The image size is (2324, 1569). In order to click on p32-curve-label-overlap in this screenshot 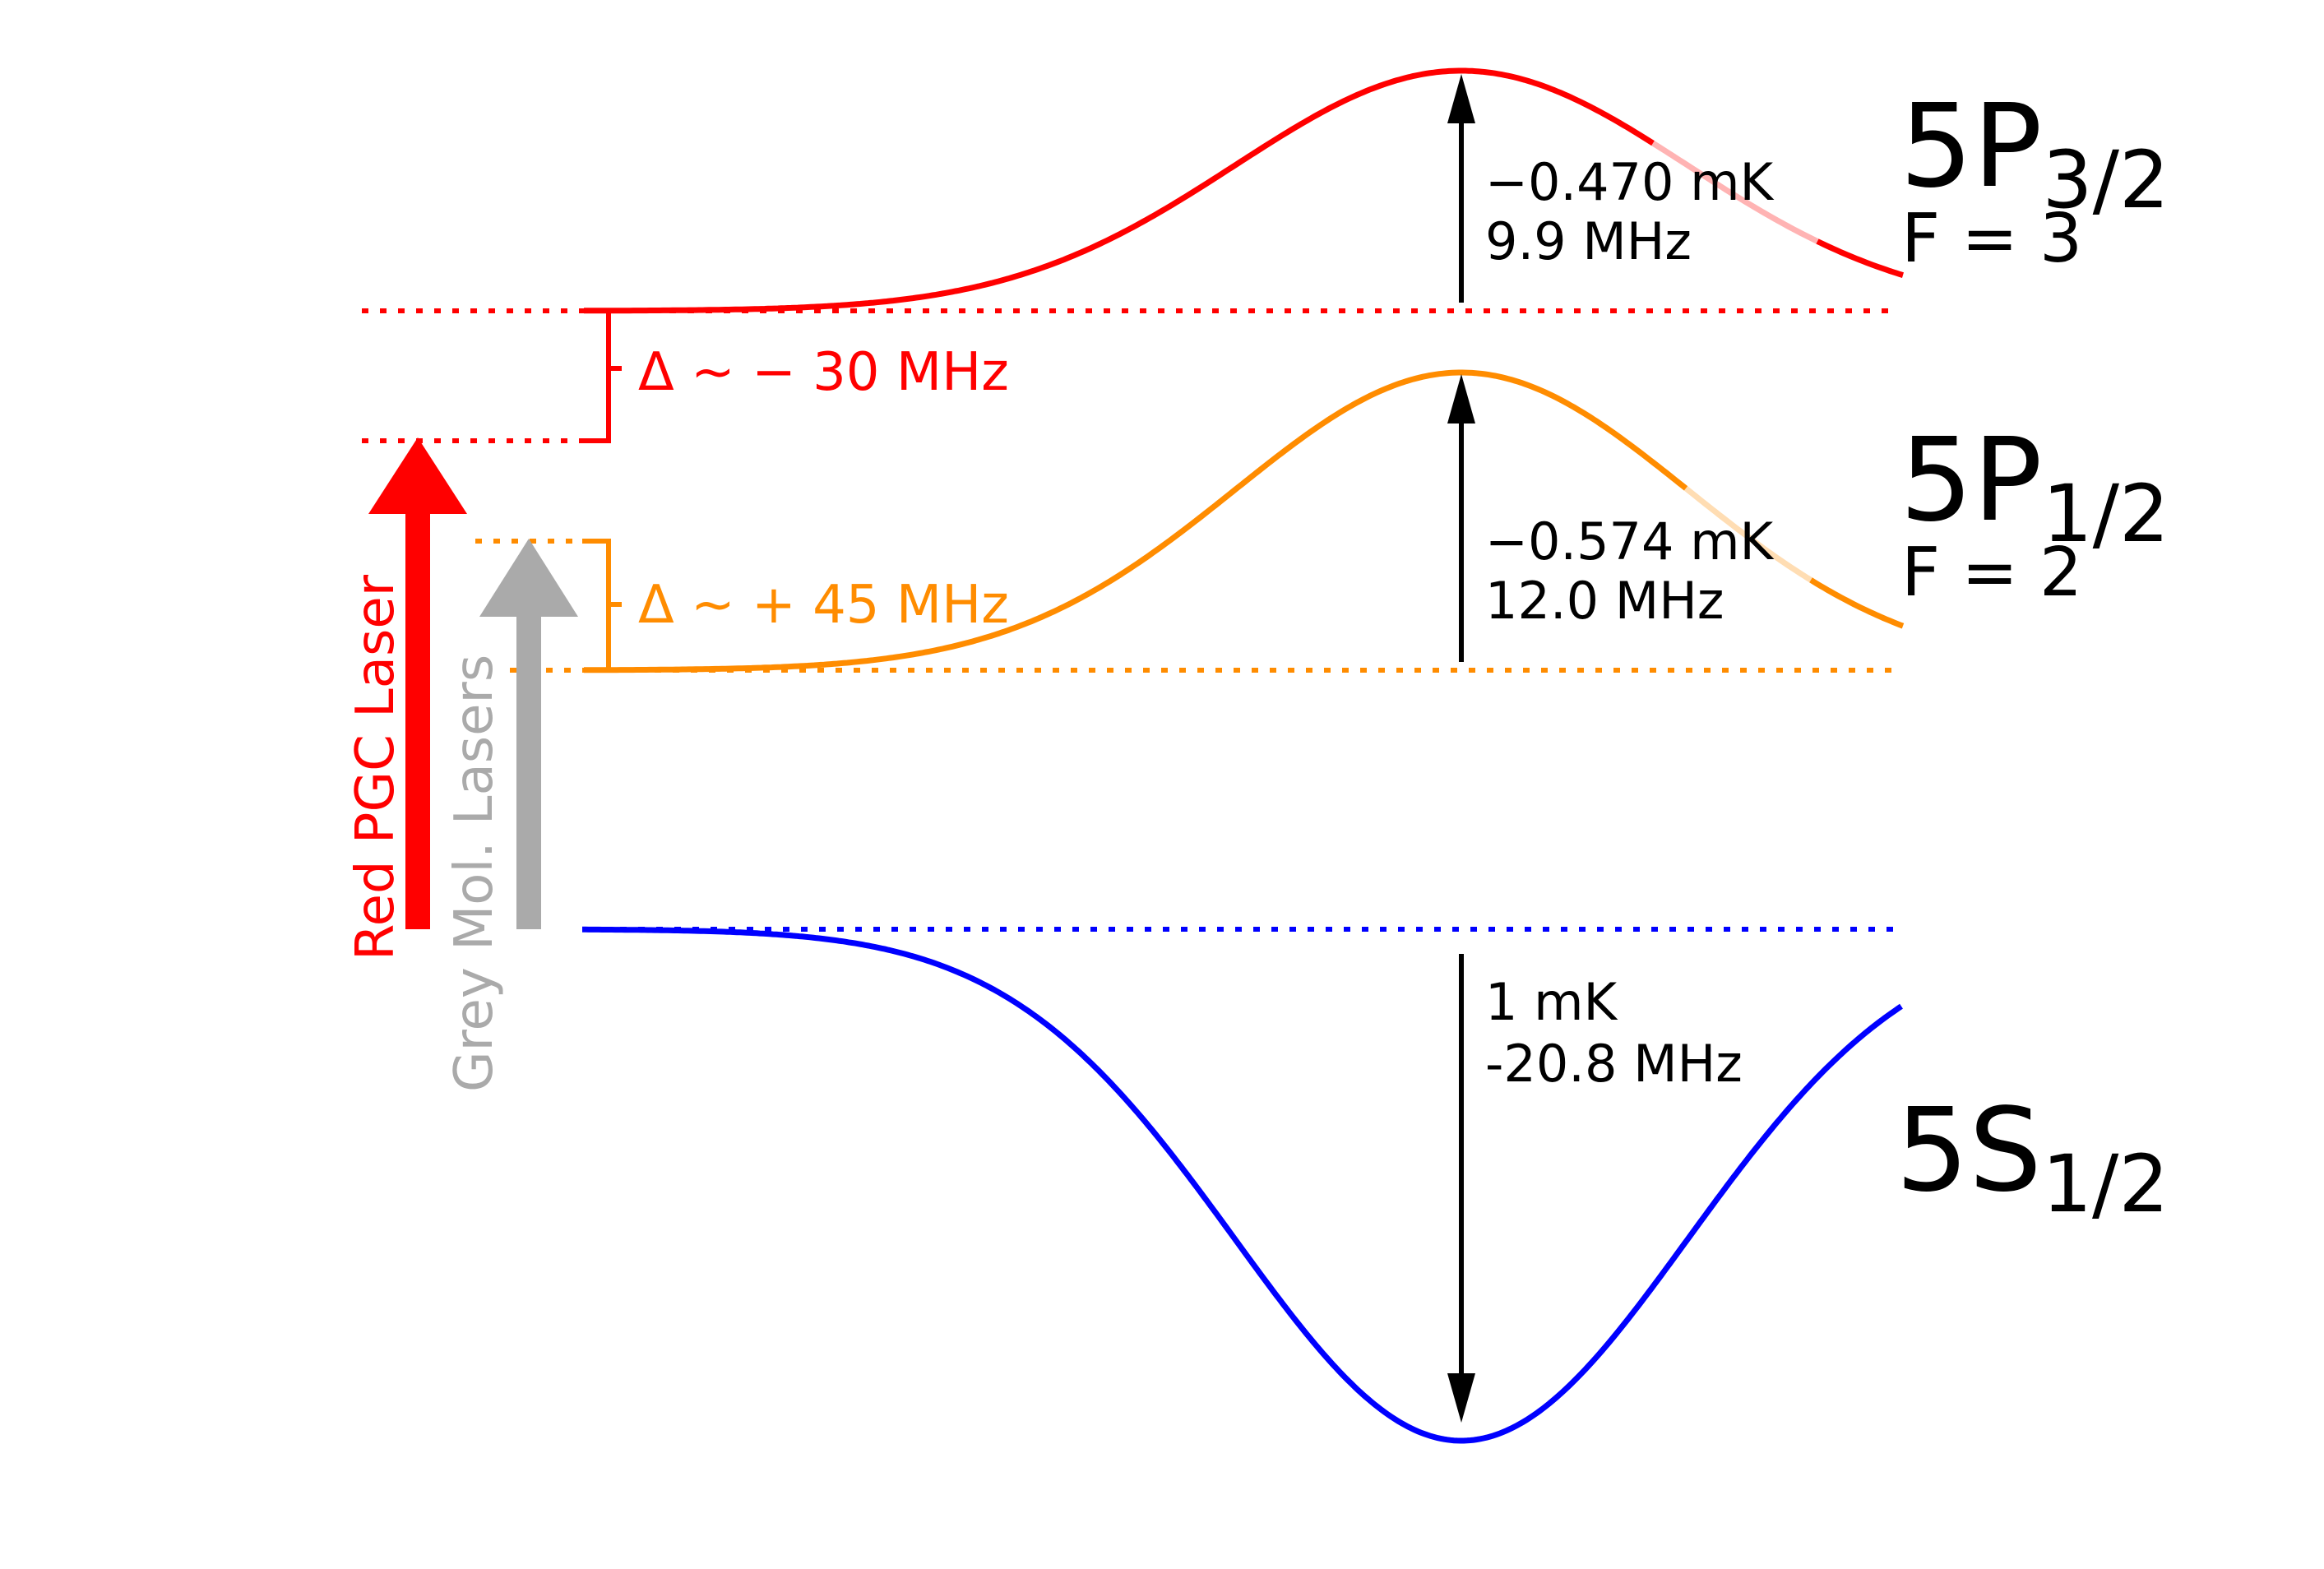, I will do `click(1735, 193)`.